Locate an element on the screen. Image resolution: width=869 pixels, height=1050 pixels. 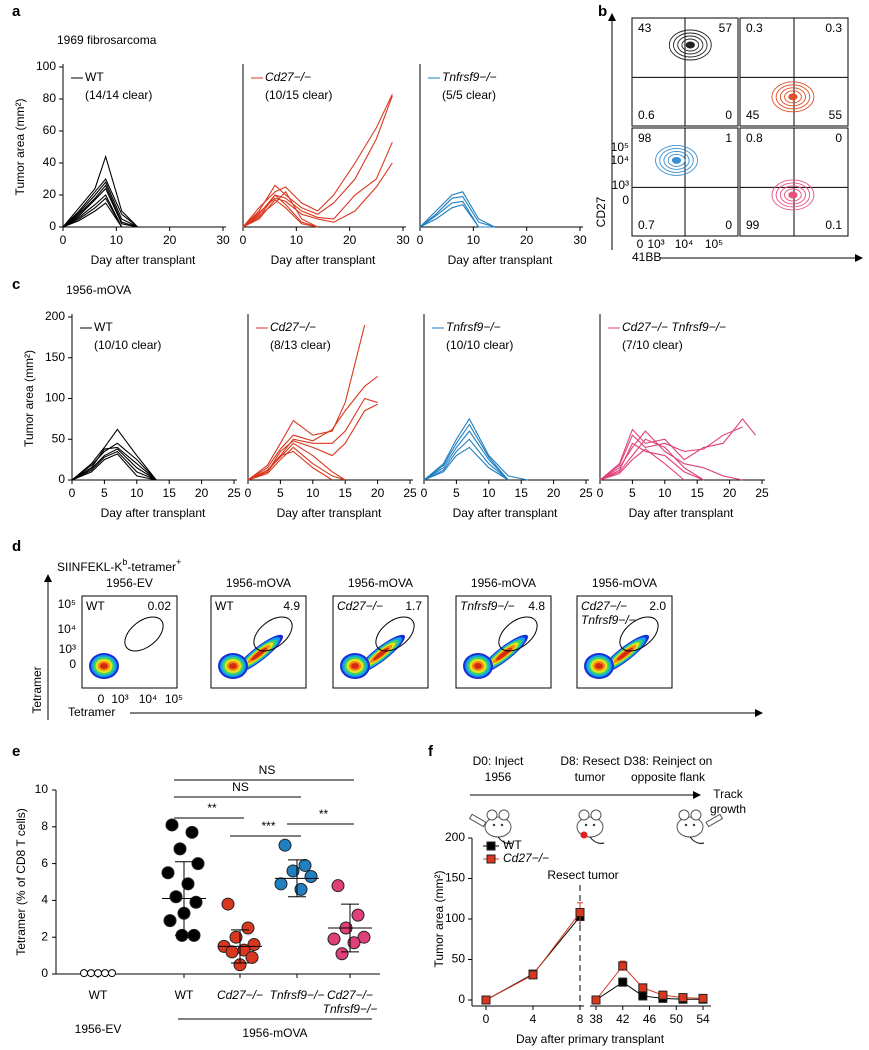
panel-label: b is located at coordinates (602, 11).